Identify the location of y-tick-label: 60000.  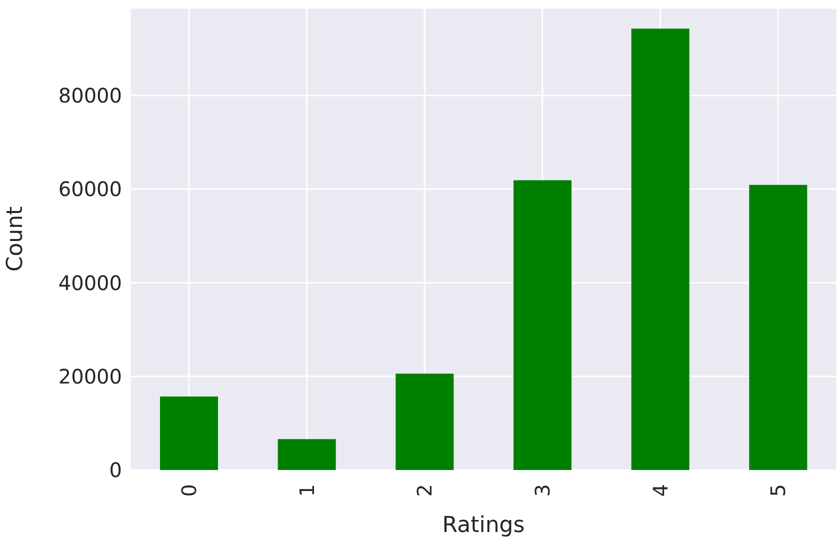
(90, 189).